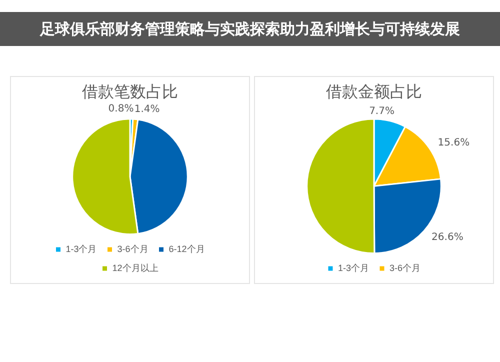  Describe the element at coordinates (147, 109) in the screenshot. I see `data-label: 1.4%` at that location.